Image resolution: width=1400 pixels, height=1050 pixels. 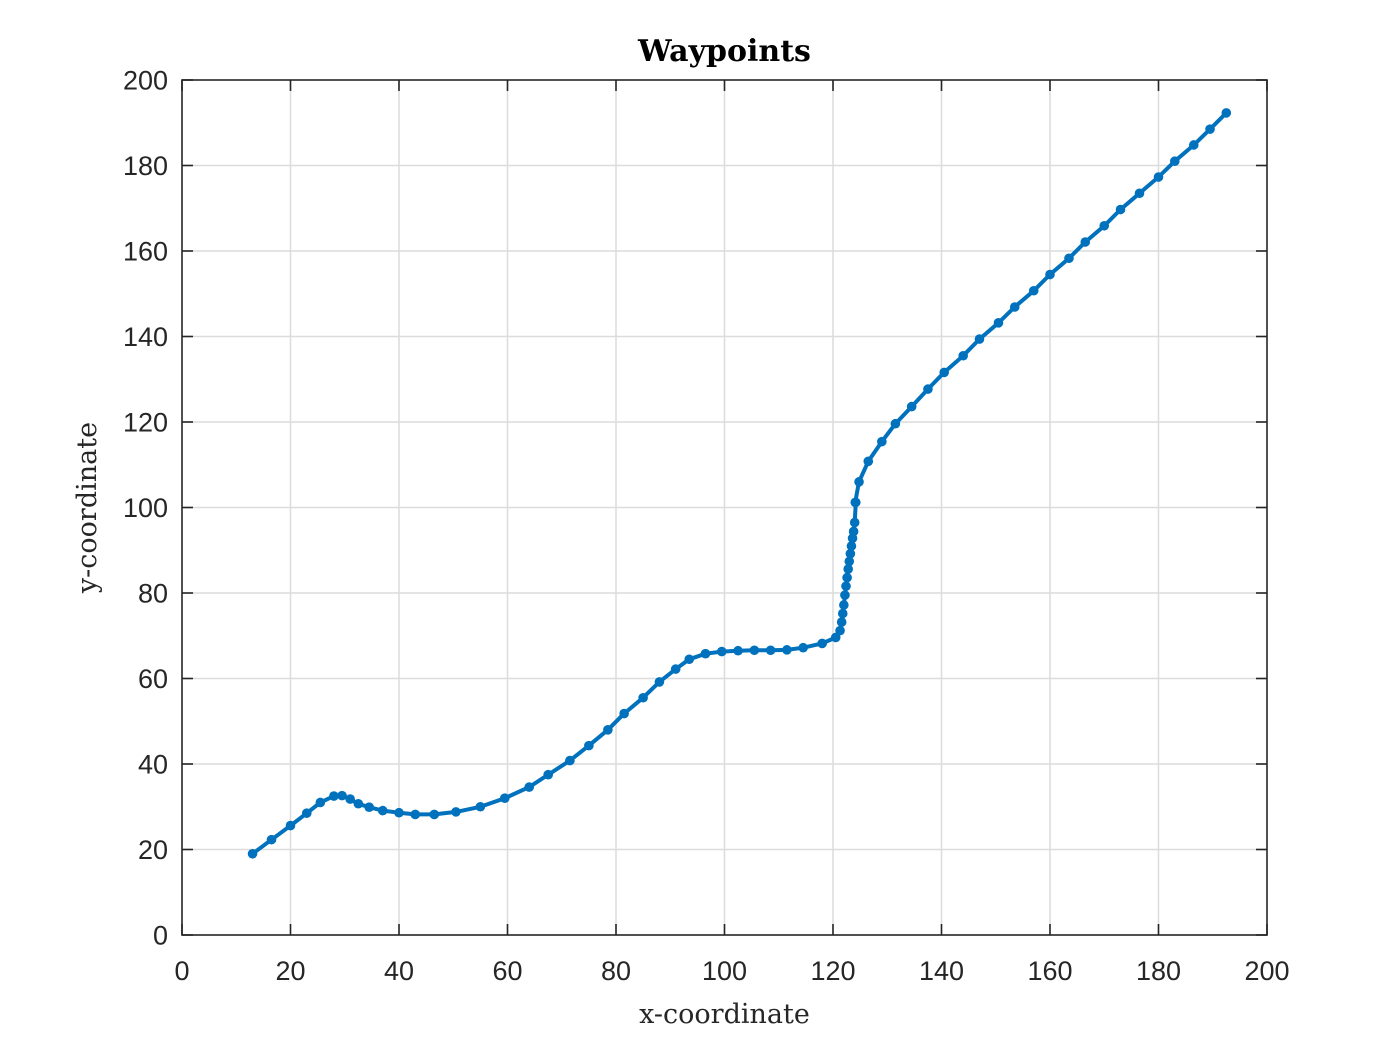 What do you see at coordinates (160, 936) in the screenshot?
I see `y-tick-label: 0` at bounding box center [160, 936].